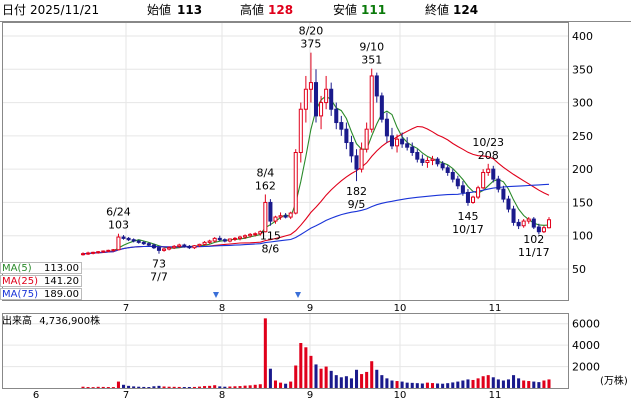 Image resolution: width=631 pixels, height=400 pixels. What do you see at coordinates (582, 153) in the screenshot?
I see `price-axis: 50 100 150 200 250 300 350 400` at bounding box center [582, 153].